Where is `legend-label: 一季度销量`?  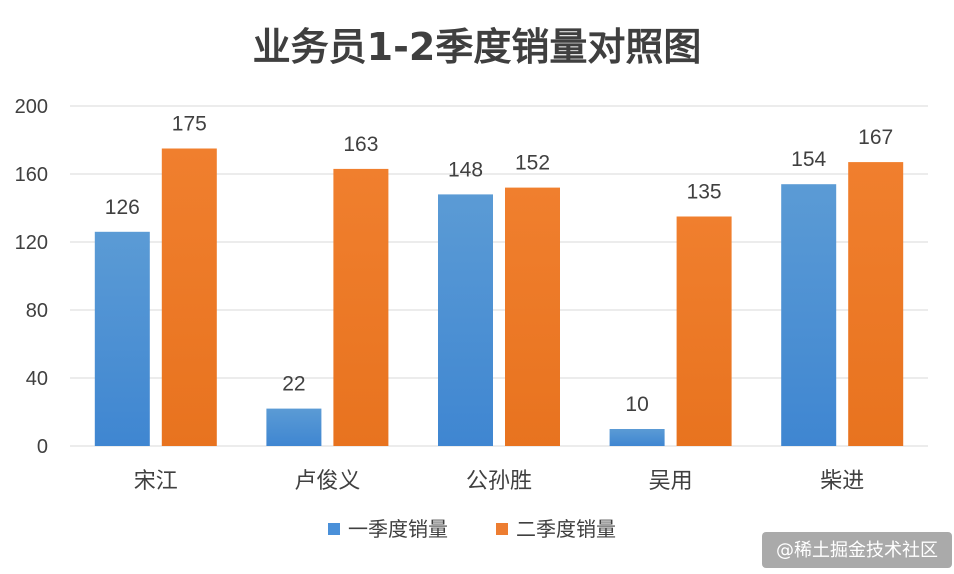 legend-label: 一季度销量 is located at coordinates (398, 529).